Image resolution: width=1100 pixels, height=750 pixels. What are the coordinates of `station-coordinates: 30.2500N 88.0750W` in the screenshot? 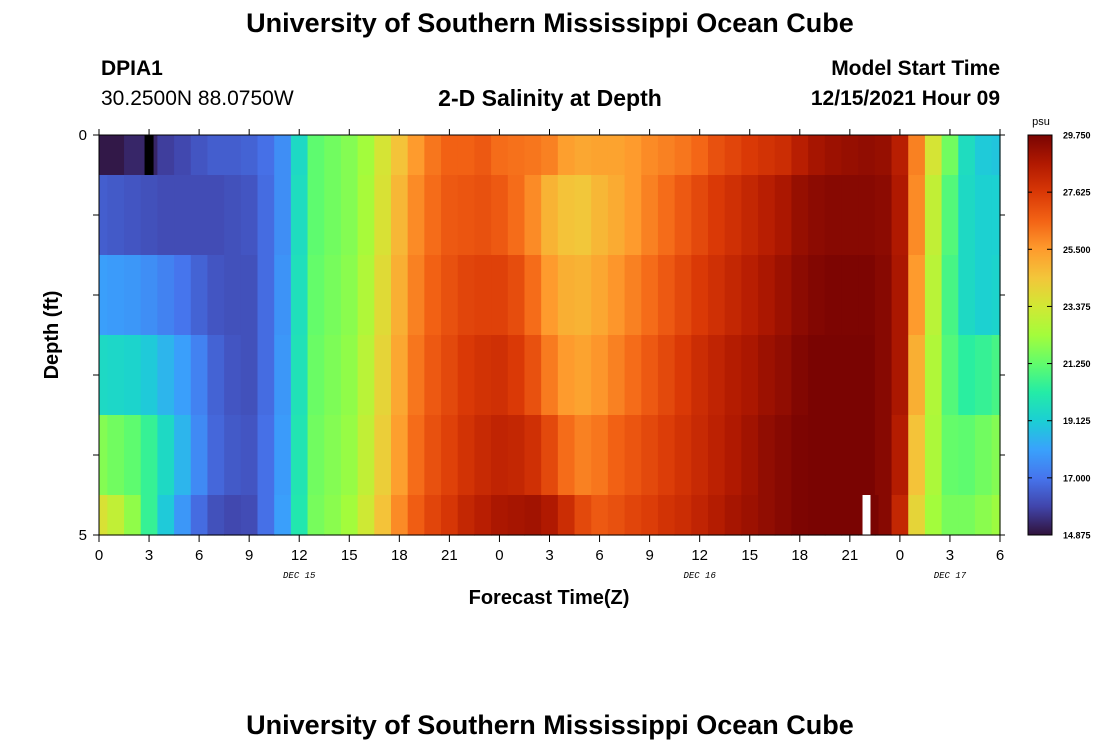 It's located at (197, 98).